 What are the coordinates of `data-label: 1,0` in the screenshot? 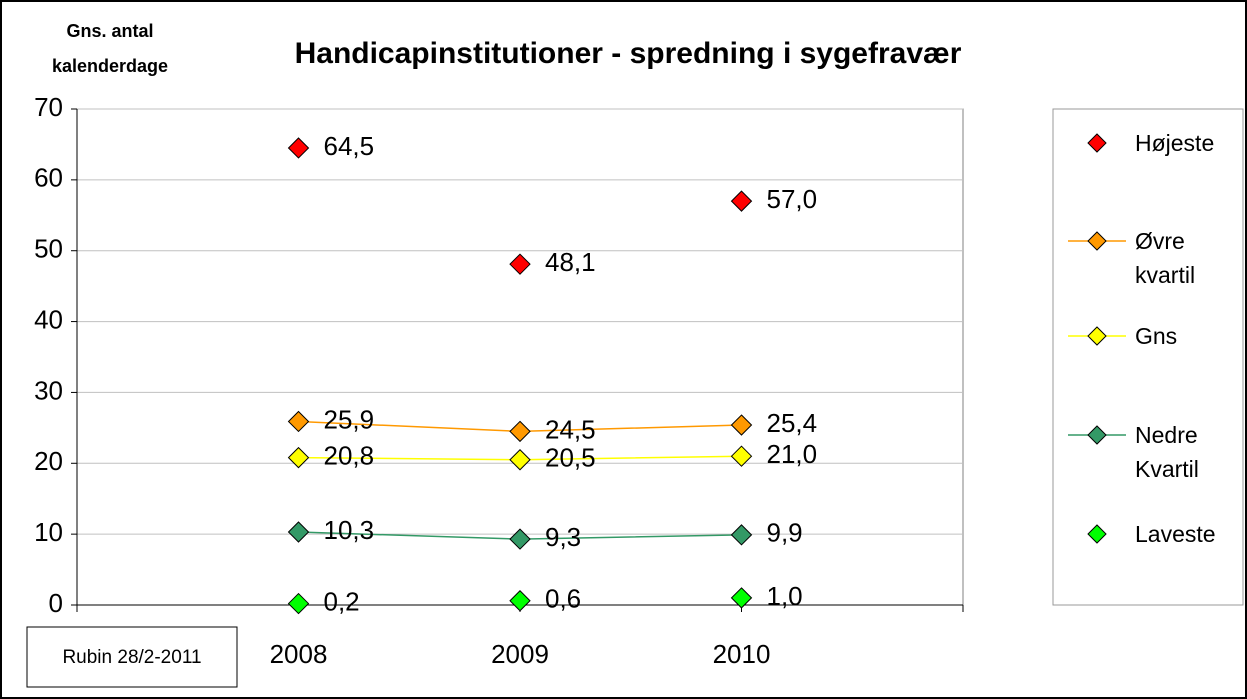 It's located at (785, 596).